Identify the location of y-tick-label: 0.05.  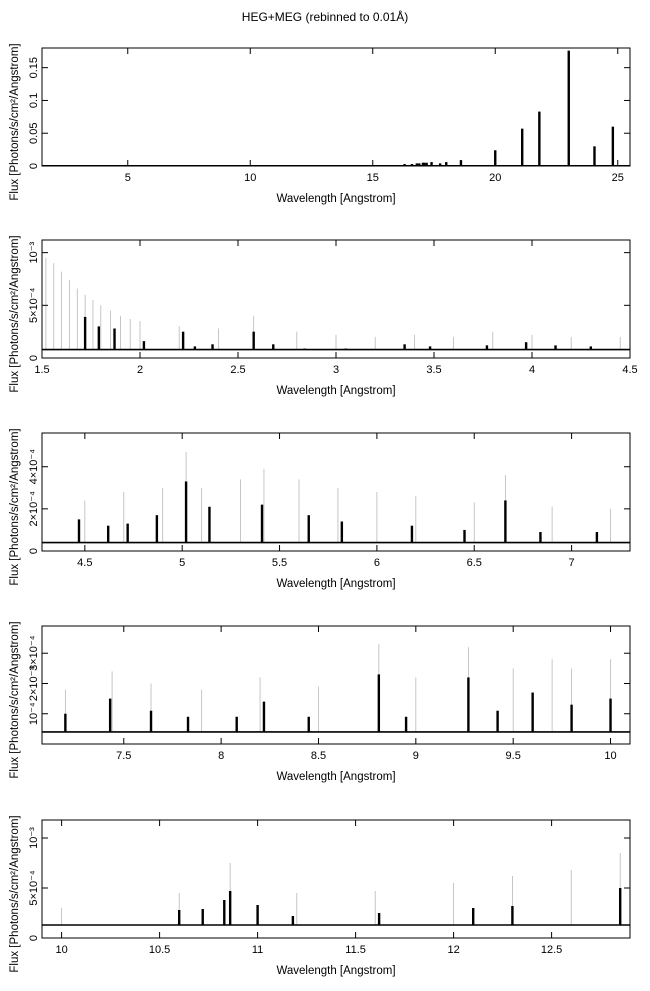
(34, 133).